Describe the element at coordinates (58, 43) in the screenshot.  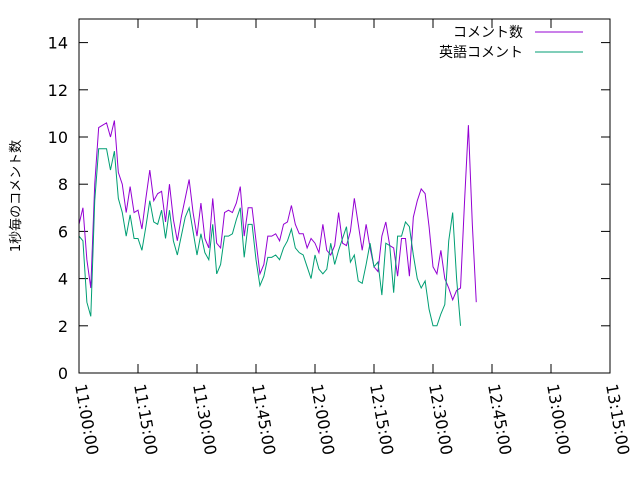
I see `y-tick-label: 14` at that location.